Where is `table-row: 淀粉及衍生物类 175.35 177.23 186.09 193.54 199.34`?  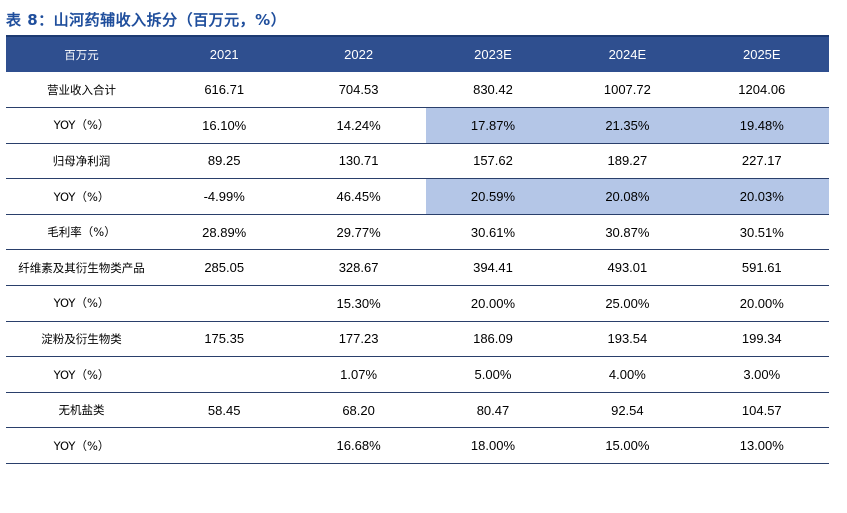 table-row: 淀粉及衍生物类 175.35 177.23 186.09 193.54 199.34 is located at coordinates (417, 339).